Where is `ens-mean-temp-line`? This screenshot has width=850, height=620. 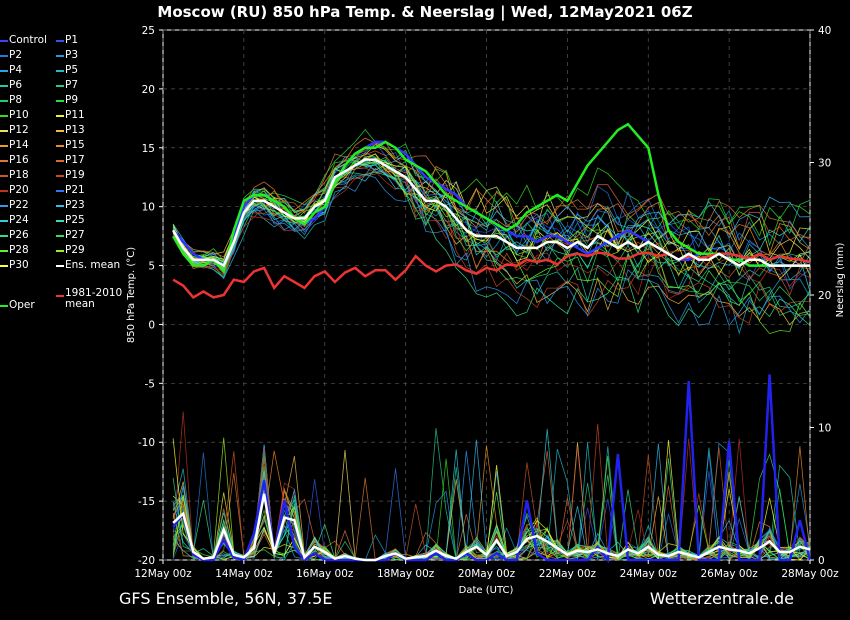 ens-mean-temp-line is located at coordinates (491, 213).